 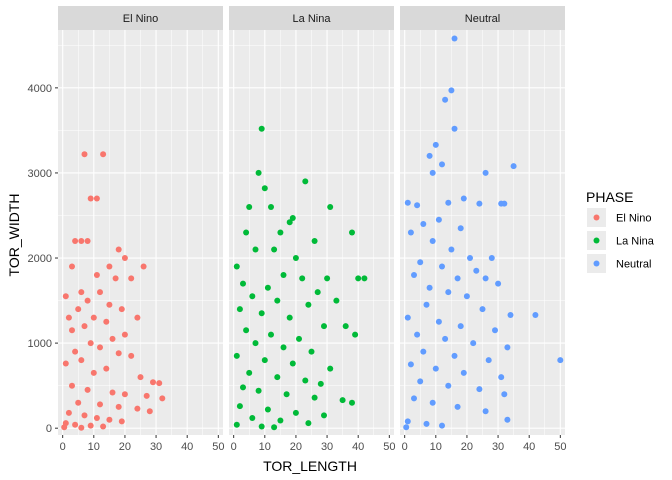 What do you see at coordinates (405, 447) in the screenshot?
I see `x-tick-label: 0` at bounding box center [405, 447].